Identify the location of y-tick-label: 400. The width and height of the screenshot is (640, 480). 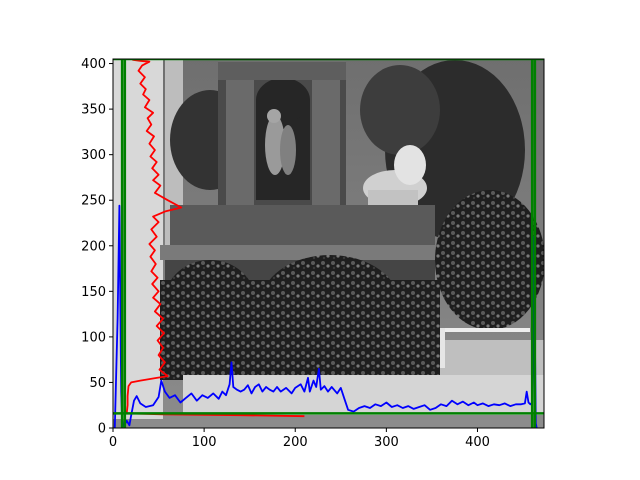
(93, 64).